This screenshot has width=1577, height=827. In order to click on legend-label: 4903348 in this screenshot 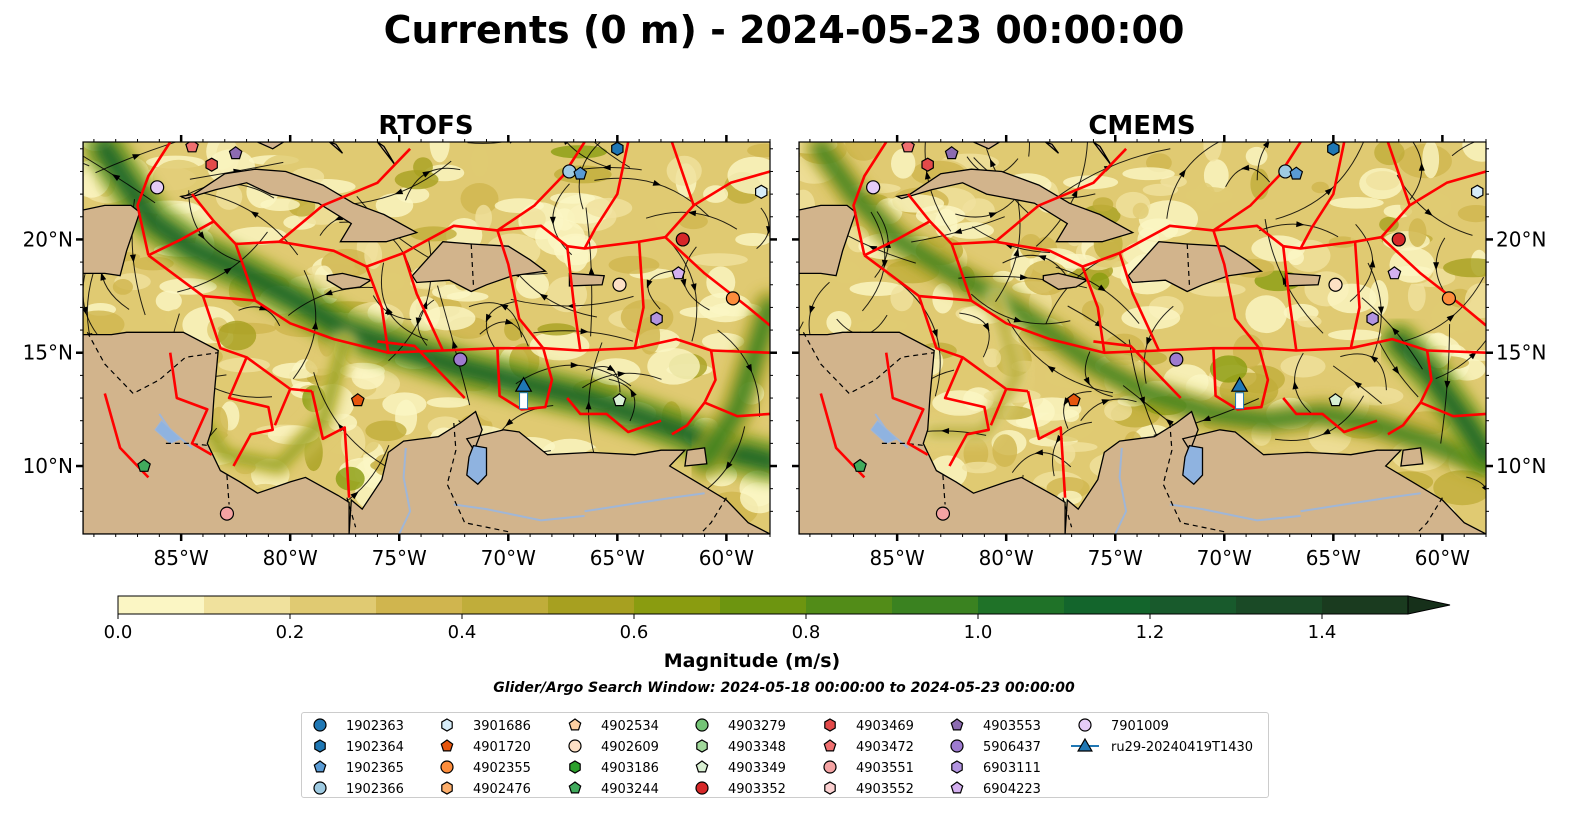, I will do `click(757, 747)`.